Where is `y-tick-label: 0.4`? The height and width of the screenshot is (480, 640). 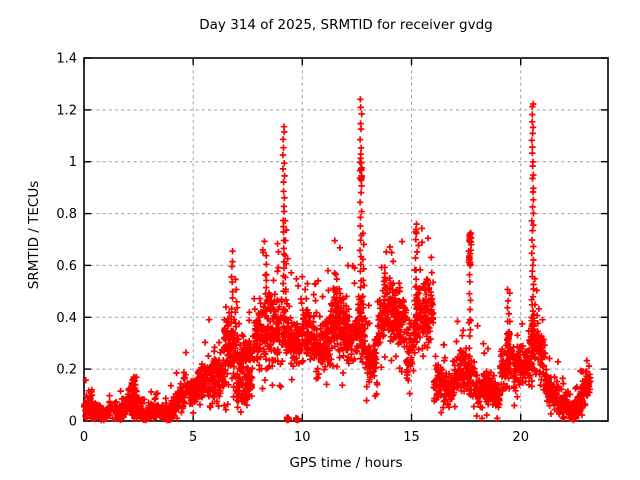 y-tick-label: 0.4 is located at coordinates (66, 318).